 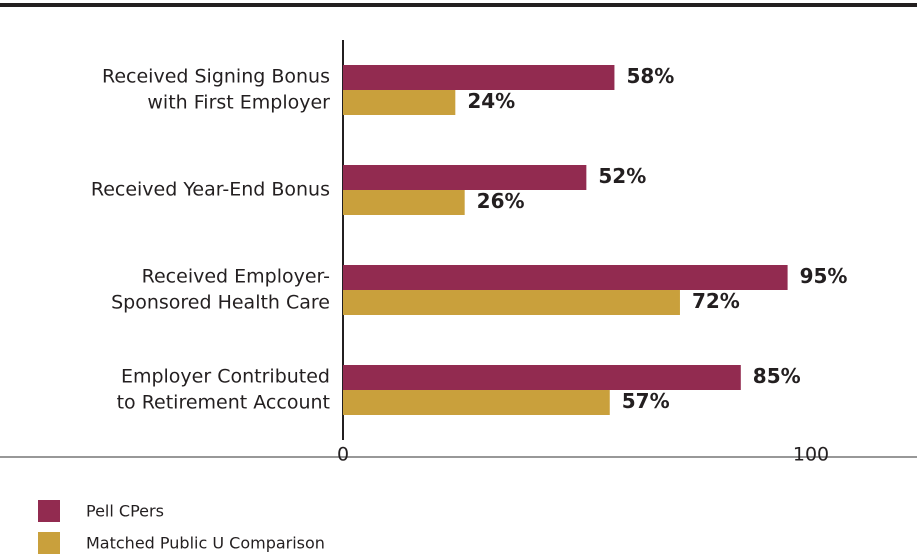 What do you see at coordinates (225, 377) in the screenshot?
I see `category-label: Employer Contributed` at bounding box center [225, 377].